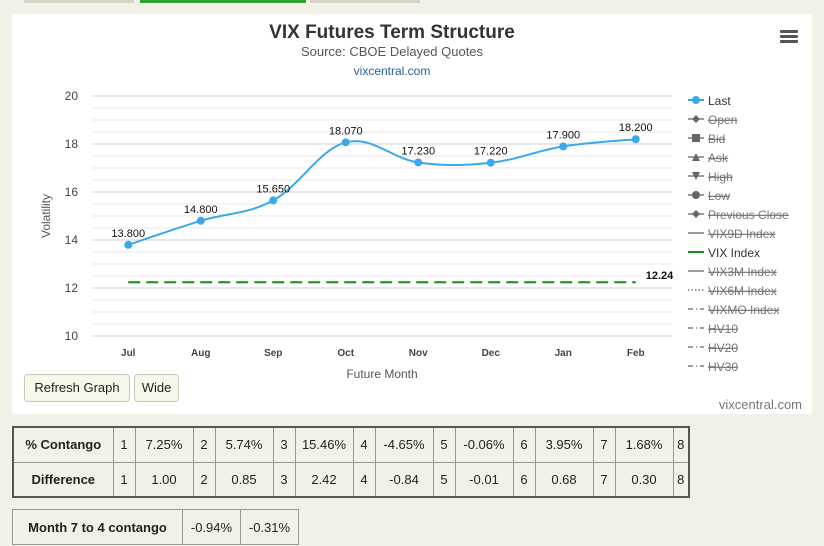 The height and width of the screenshot is (546, 824). What do you see at coordinates (404, 444) in the screenshot?
I see `table-cell: -4.65%` at bounding box center [404, 444].